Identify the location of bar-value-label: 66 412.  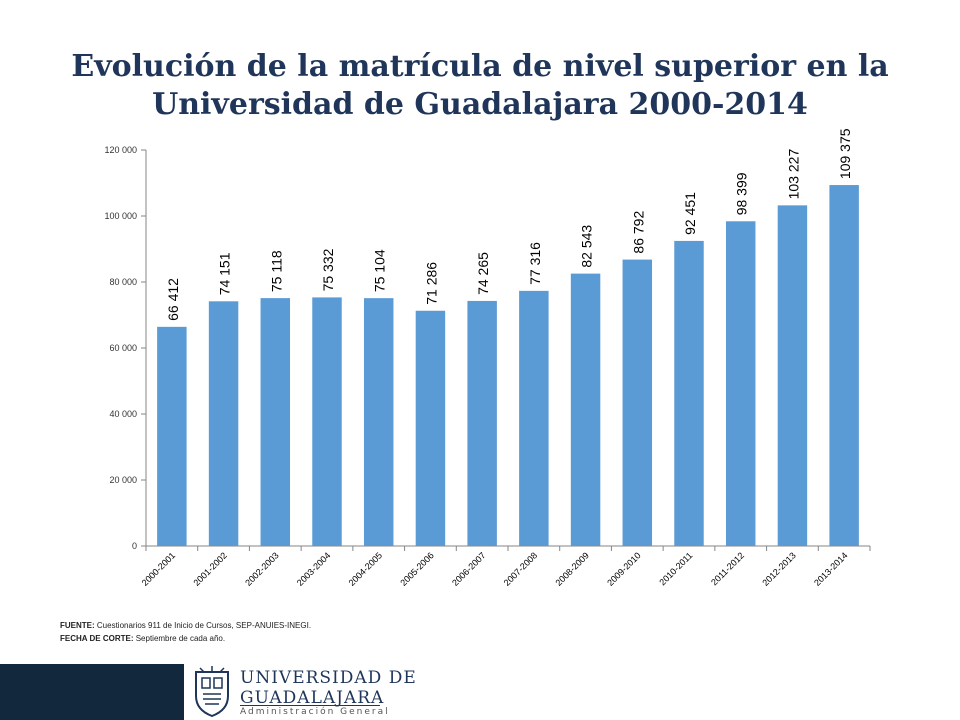
(173, 299).